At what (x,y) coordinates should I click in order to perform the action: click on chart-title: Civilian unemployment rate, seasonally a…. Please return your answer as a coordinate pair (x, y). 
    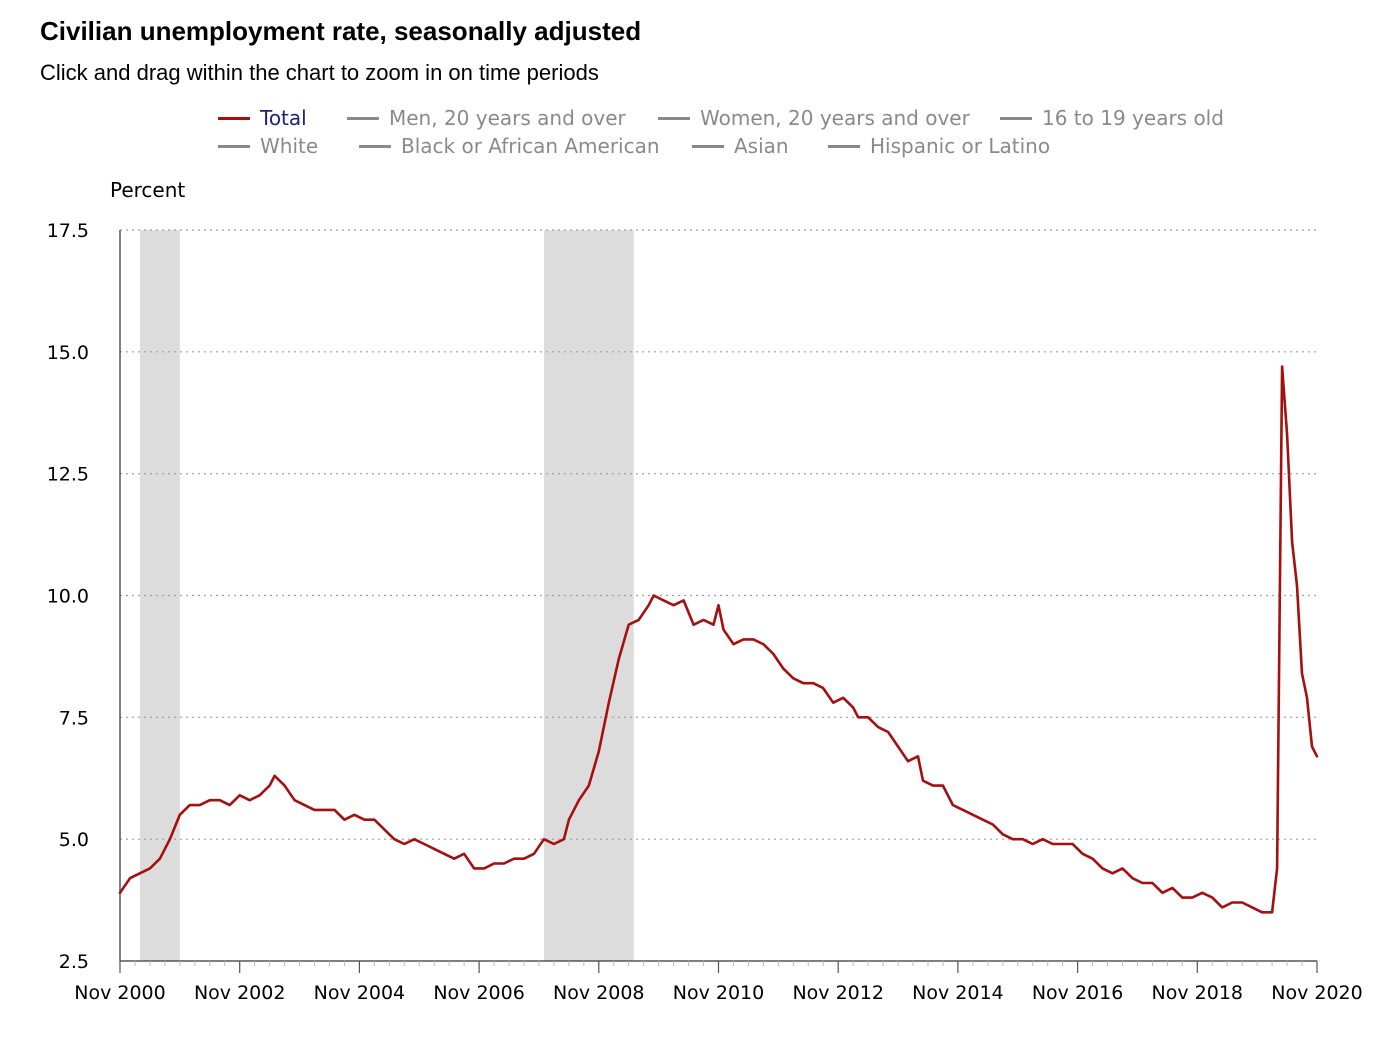
    Looking at the image, I should click on (341, 31).